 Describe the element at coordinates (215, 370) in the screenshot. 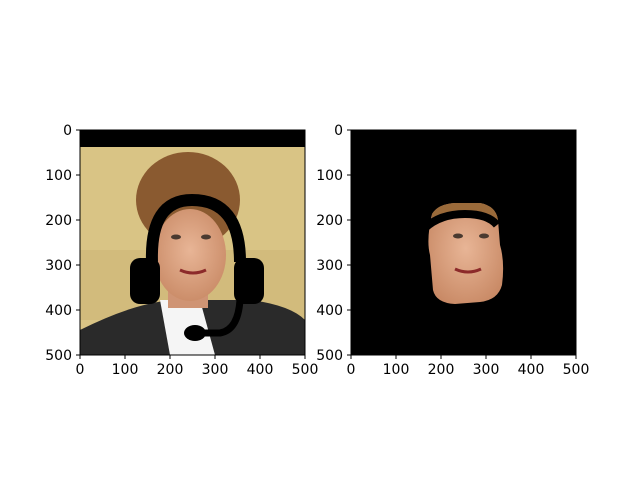

I see `left-panel-x-tick-label: 300` at that location.